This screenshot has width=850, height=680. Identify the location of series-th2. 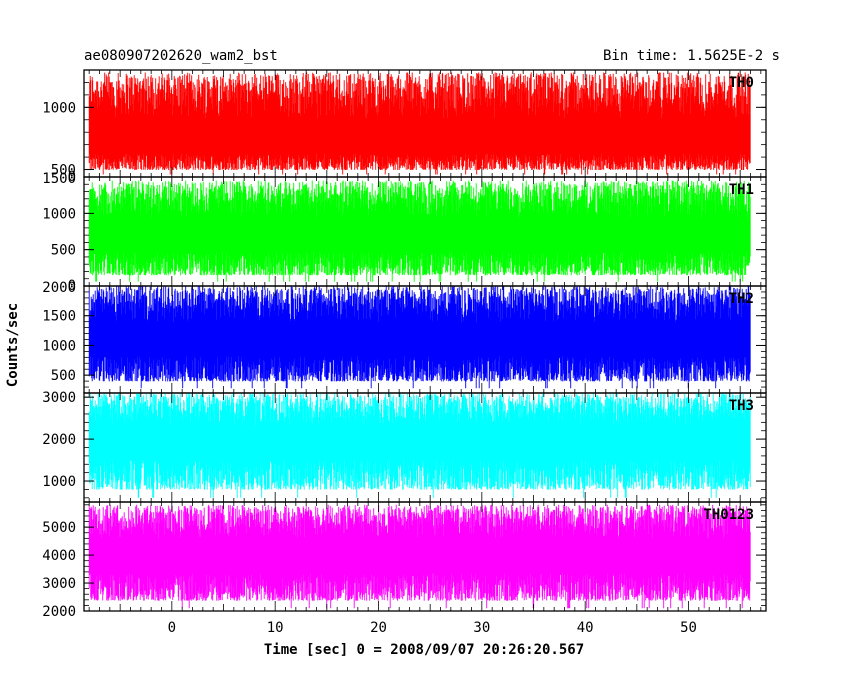
(419, 337).